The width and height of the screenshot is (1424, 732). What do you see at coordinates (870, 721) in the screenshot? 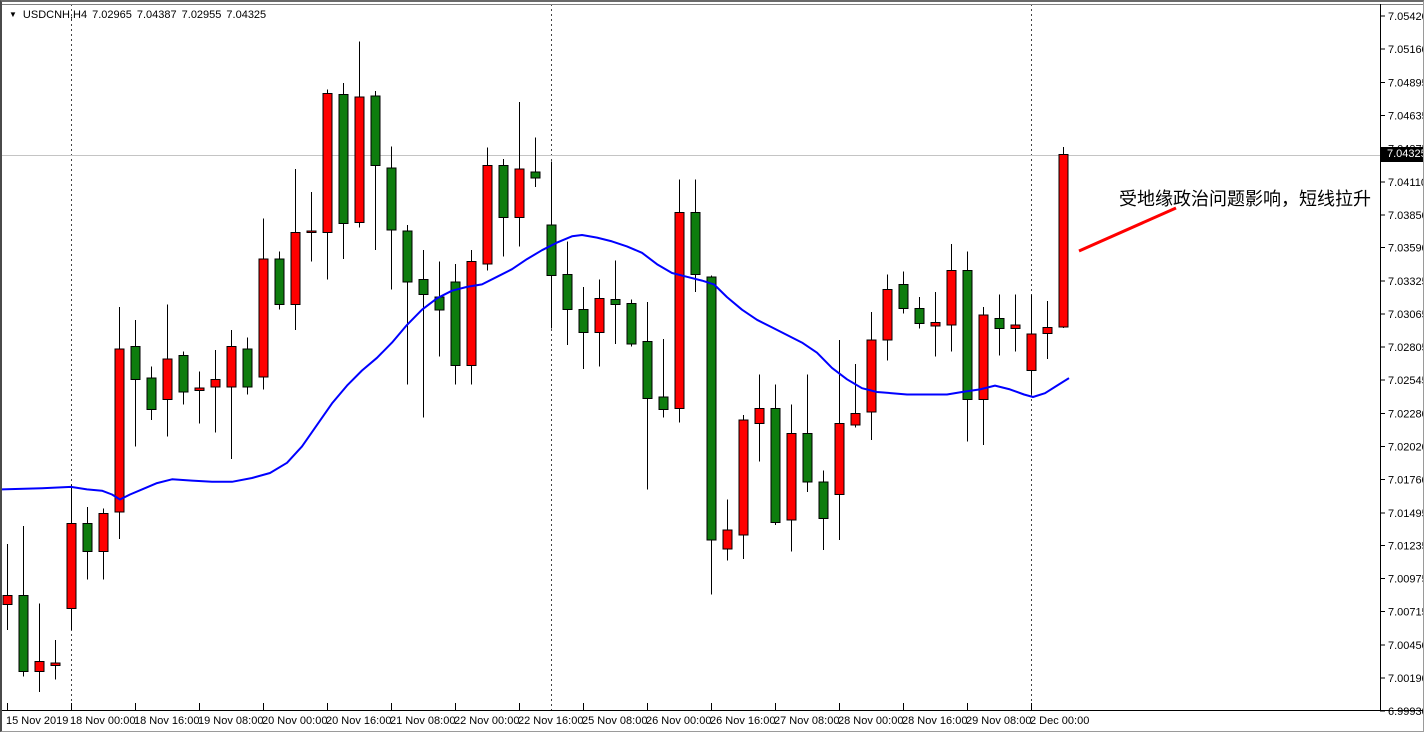
I see `time-tick-label: 28 Nov 00:00` at bounding box center [870, 721].